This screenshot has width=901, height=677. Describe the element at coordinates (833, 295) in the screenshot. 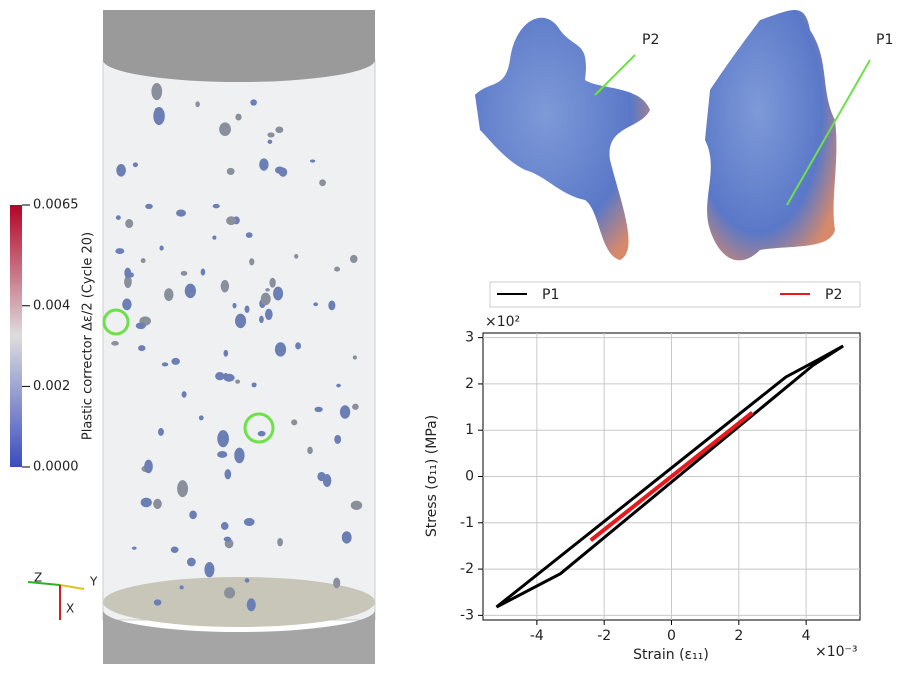

I see `legend-label: P2` at that location.